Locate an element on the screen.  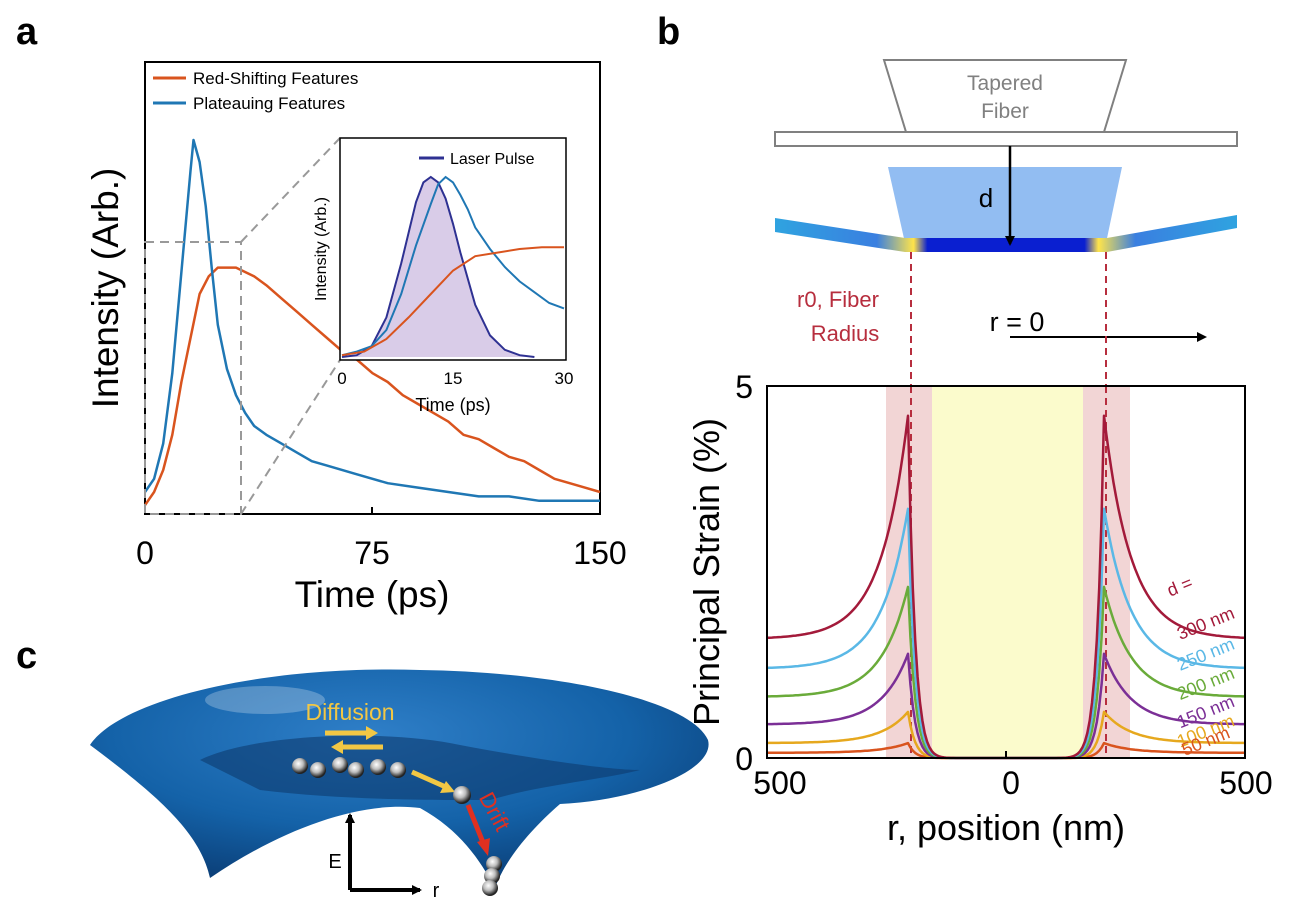
inset-laser-pulse-fill is located at coordinates (438, 267).